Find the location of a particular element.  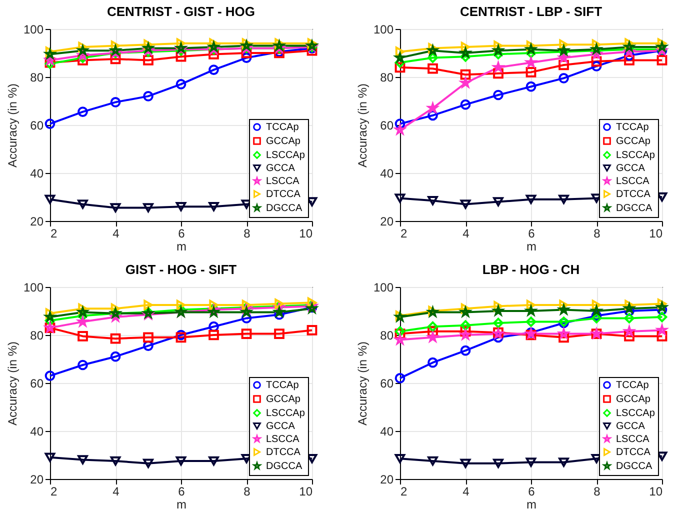

chart-title: CENTRIST - LBP - SIFT is located at coordinates (531, 11).